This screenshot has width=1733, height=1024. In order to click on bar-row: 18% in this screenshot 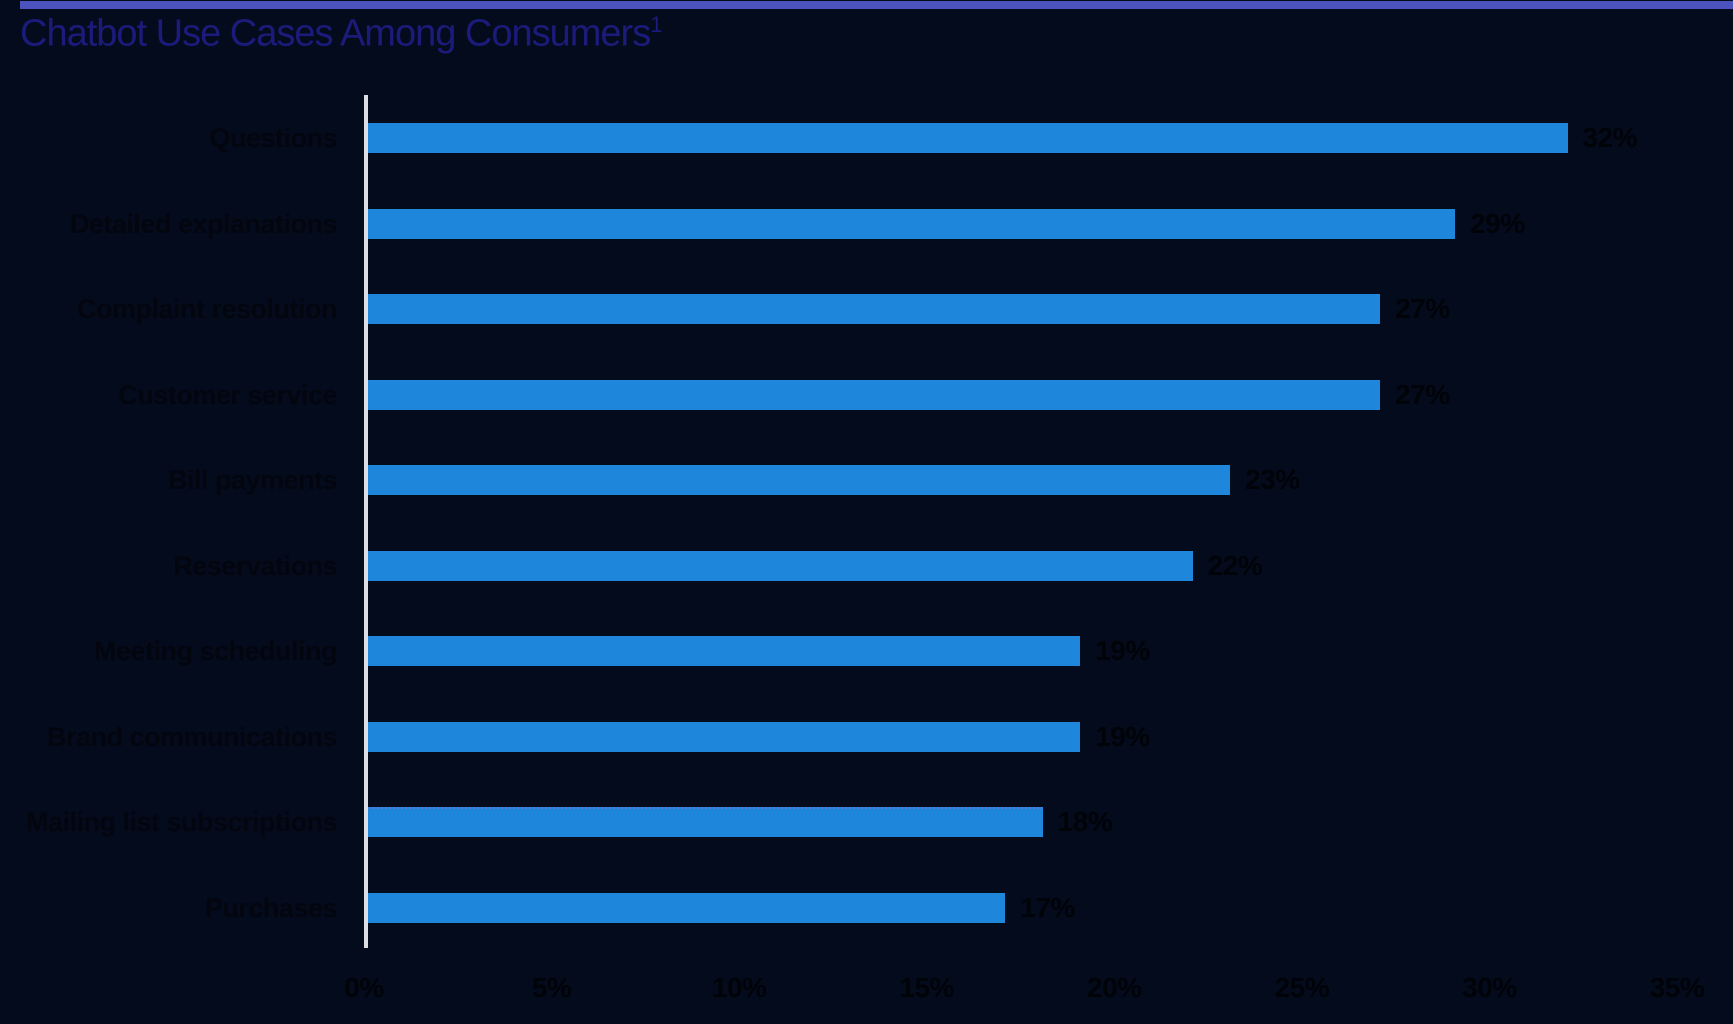, I will do `click(1024, 822)`.